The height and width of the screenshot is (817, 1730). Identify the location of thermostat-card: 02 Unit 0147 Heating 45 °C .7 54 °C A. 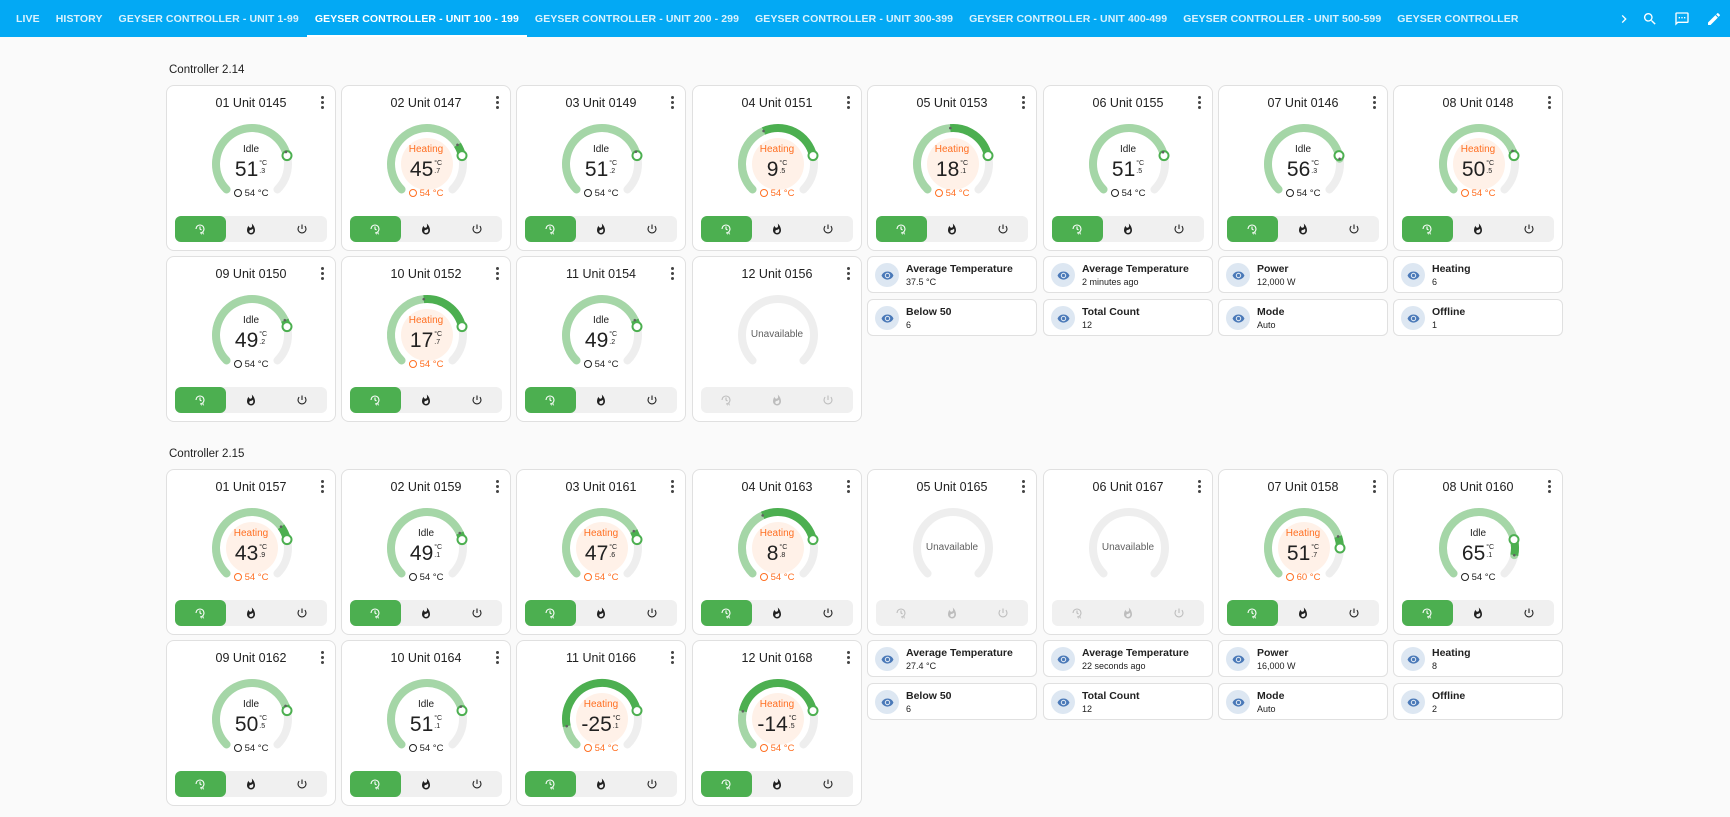
(426, 168).